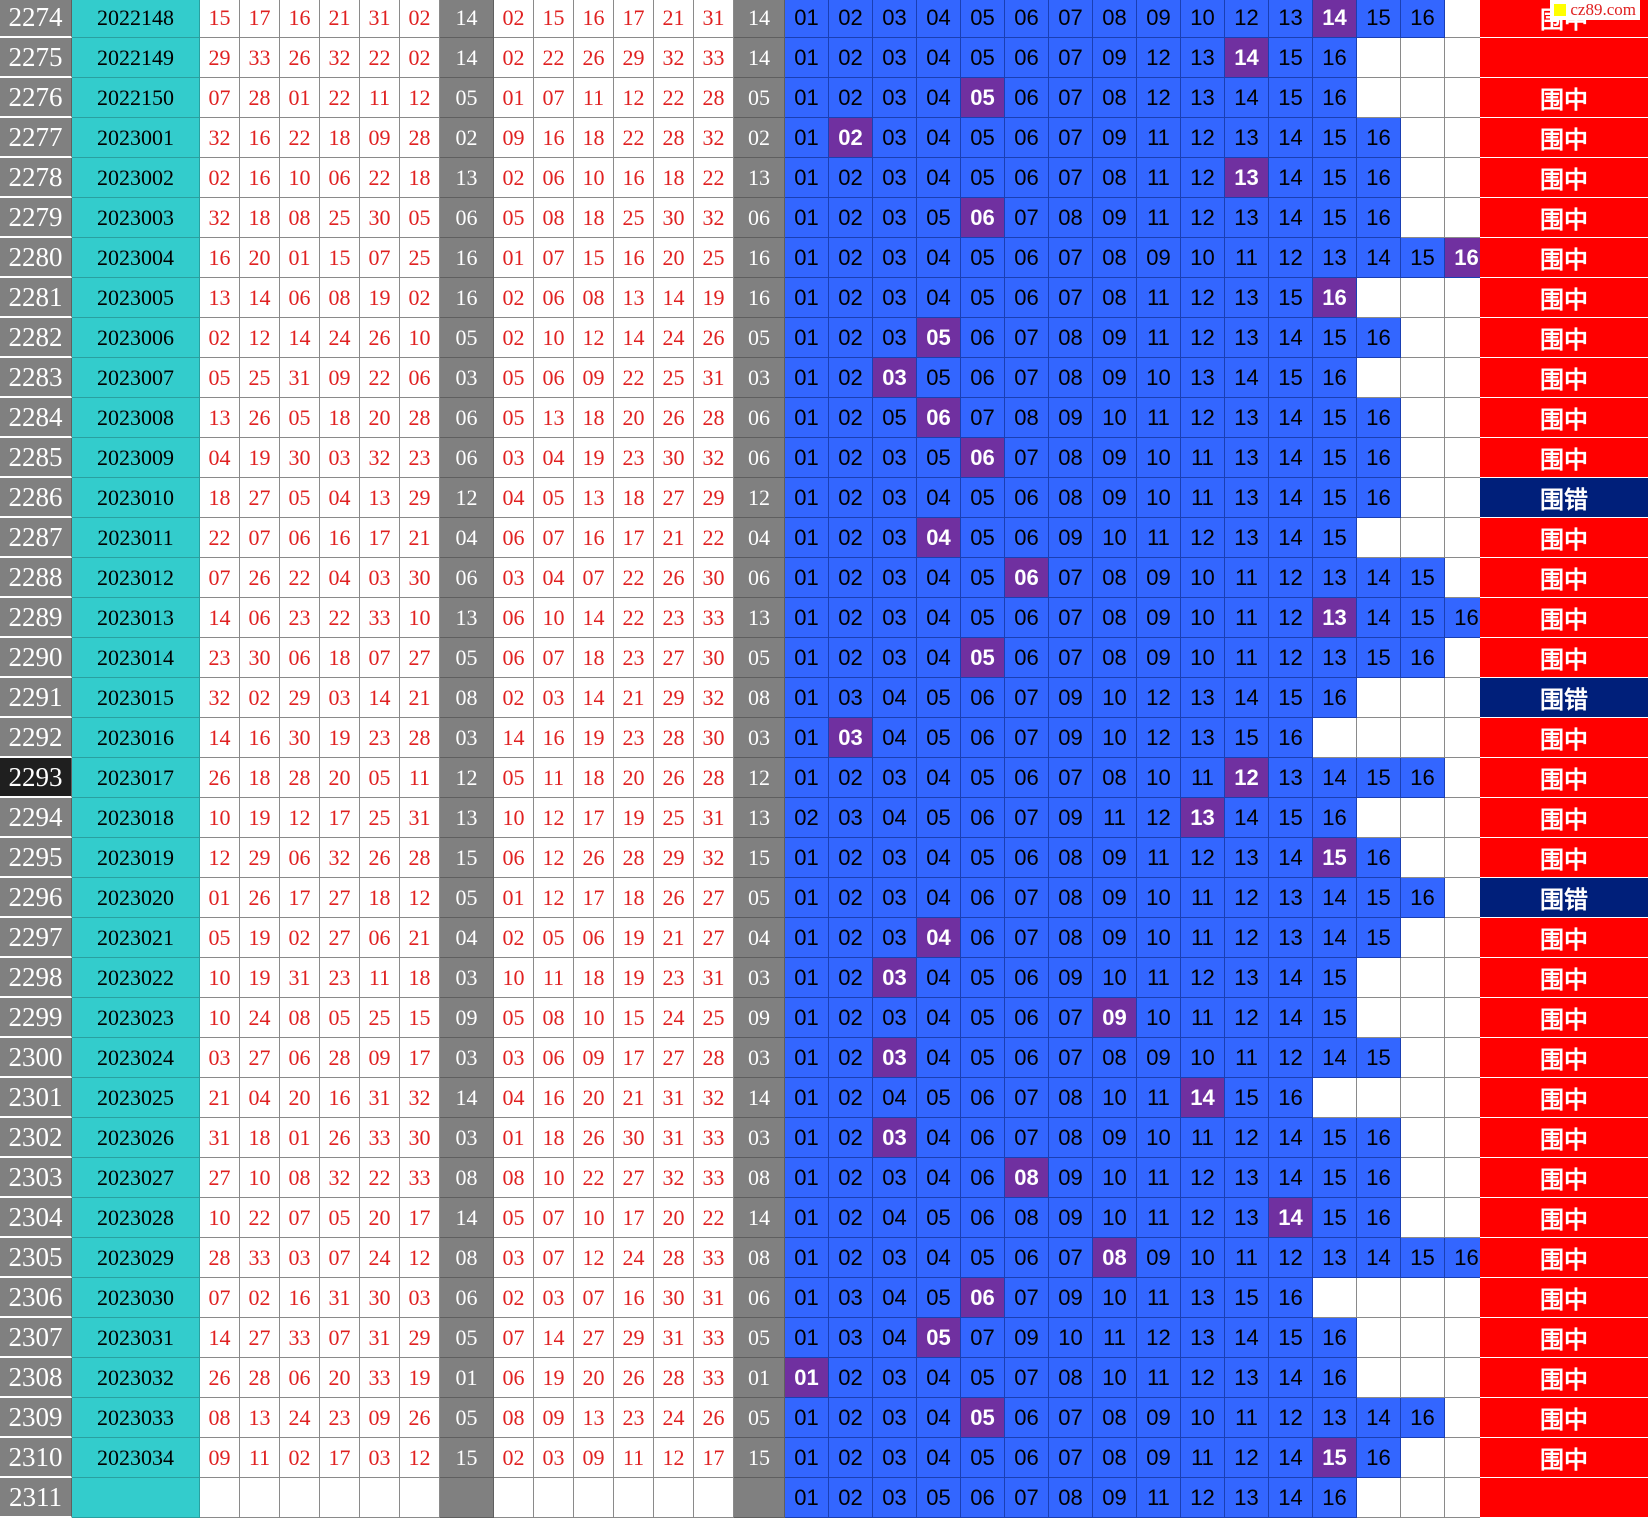 This screenshot has height=1518, width=1648. I want to click on red-ball-draw-order: 10, so click(220, 1218).